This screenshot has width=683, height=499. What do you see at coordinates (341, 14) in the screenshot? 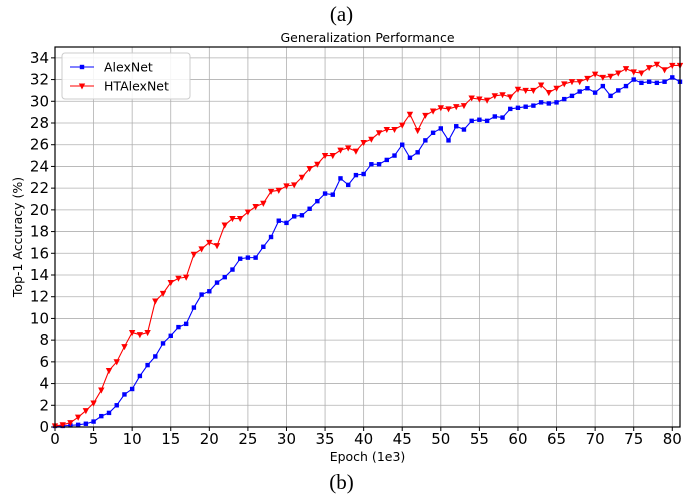
I see `caption-a: (a)` at bounding box center [341, 14].